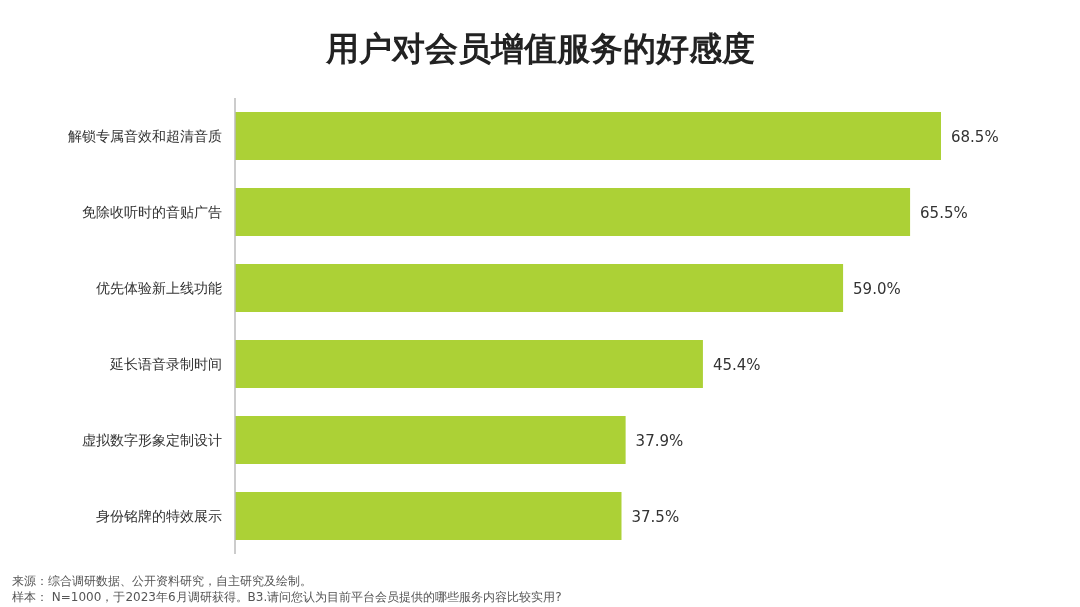  Describe the element at coordinates (877, 289) in the screenshot. I see `data-label: 59.0%` at that location.